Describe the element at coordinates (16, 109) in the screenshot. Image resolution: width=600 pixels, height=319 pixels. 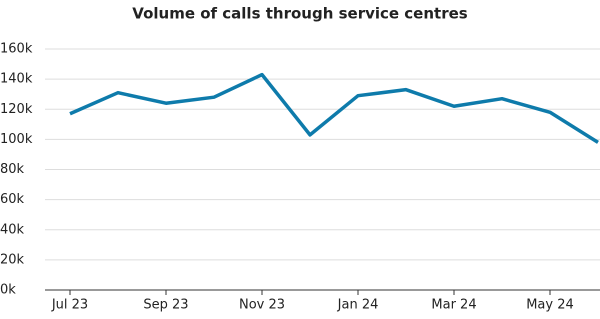
I see `y-tick-label: 120k` at that location.